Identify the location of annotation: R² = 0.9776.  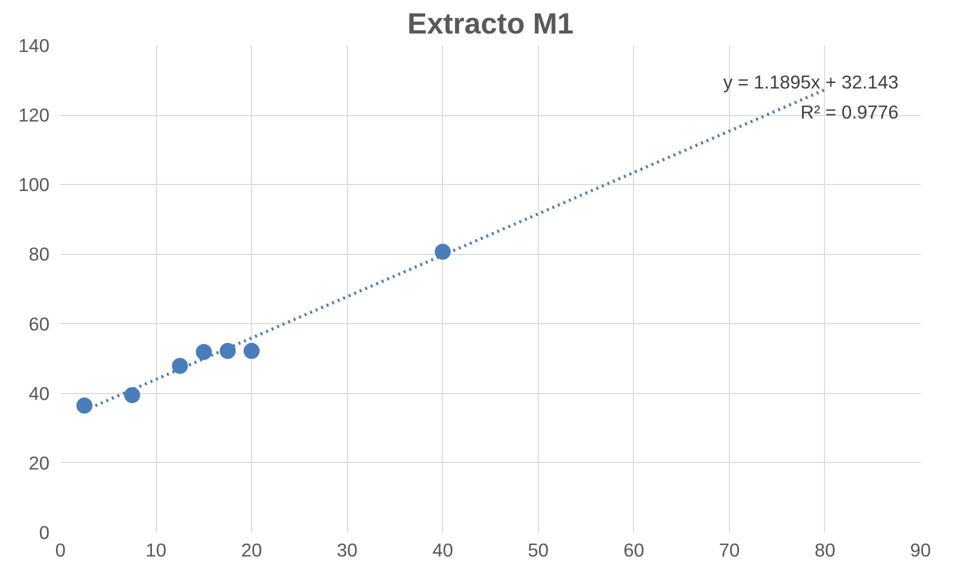
(849, 112).